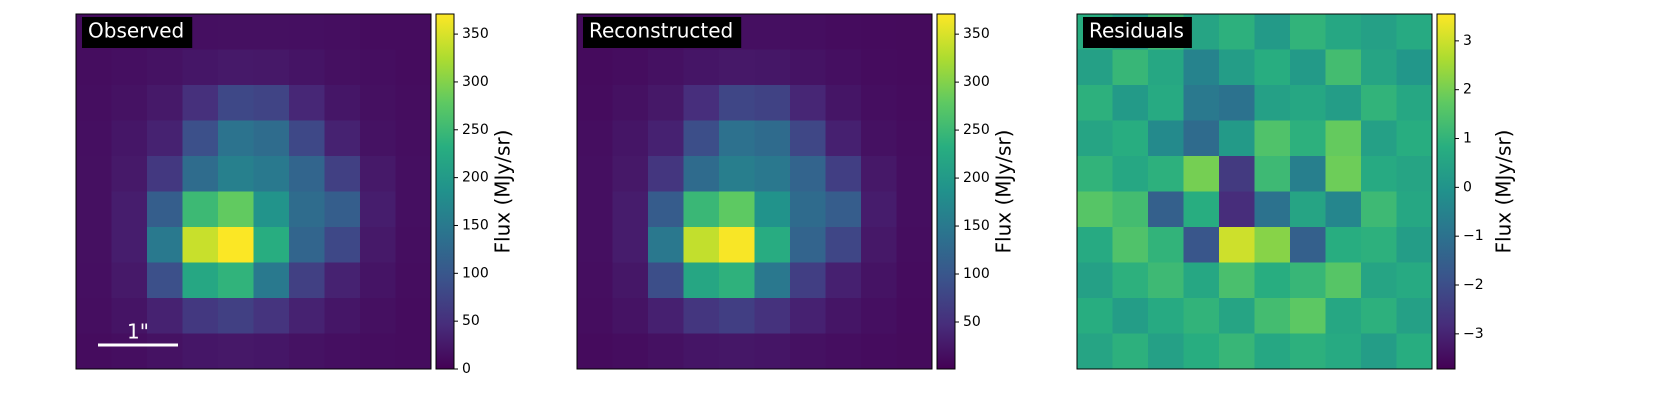 This screenshot has width=1661, height=415. What do you see at coordinates (1136, 31) in the screenshot?
I see `panel-title: Residuals` at bounding box center [1136, 31].